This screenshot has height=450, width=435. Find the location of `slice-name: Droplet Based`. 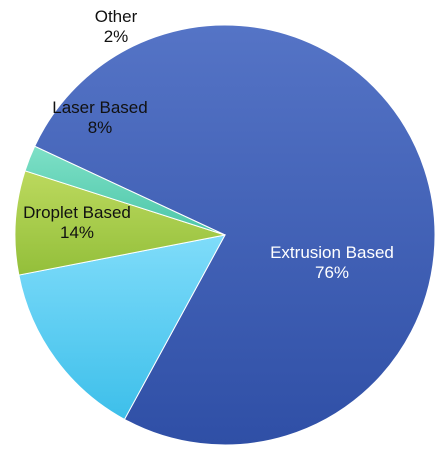

slice-name: Droplet Based is located at coordinates (77, 212).